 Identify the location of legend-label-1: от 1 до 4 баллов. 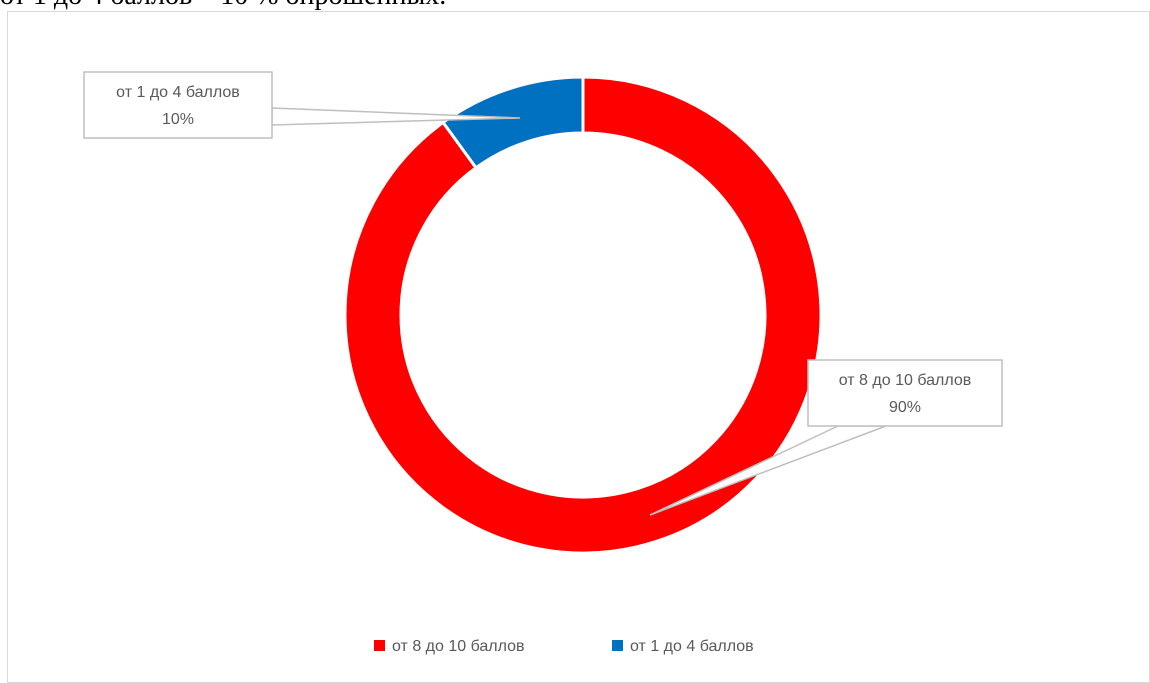
(692, 646).